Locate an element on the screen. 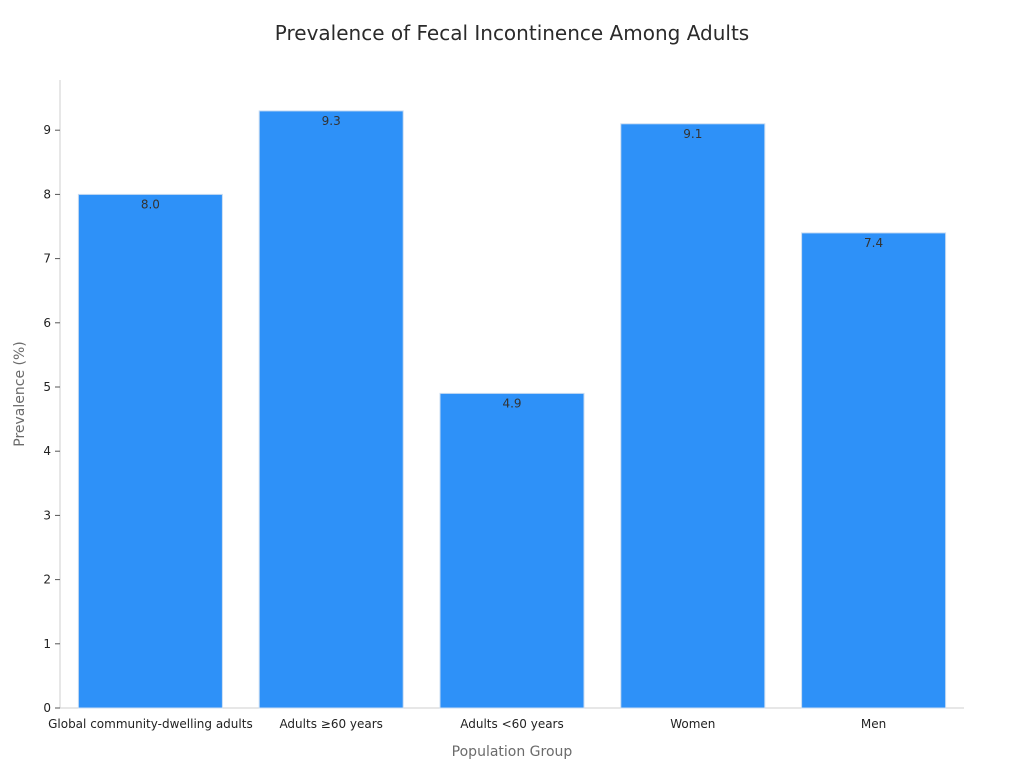 The width and height of the screenshot is (1024, 768). y-tick-label-3: 3 is located at coordinates (47, 515).